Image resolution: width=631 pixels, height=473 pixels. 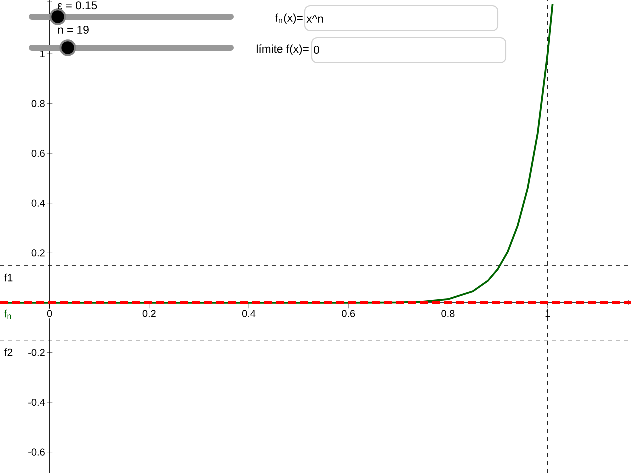 What do you see at coordinates (149, 314) in the screenshot?
I see `x-tick-label: 0.2` at bounding box center [149, 314].